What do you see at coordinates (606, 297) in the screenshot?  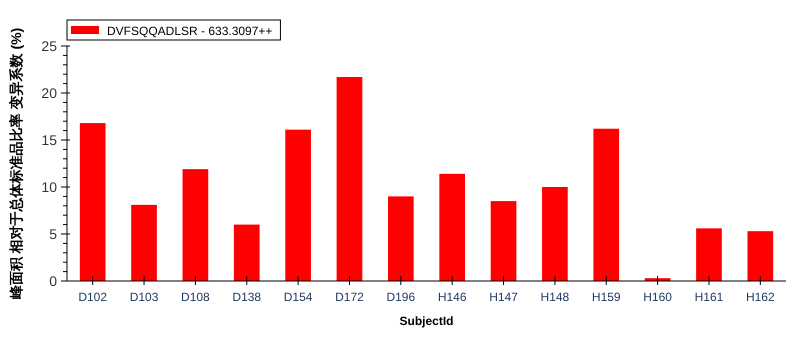 I see `x-tick-label: H159` at bounding box center [606, 297].